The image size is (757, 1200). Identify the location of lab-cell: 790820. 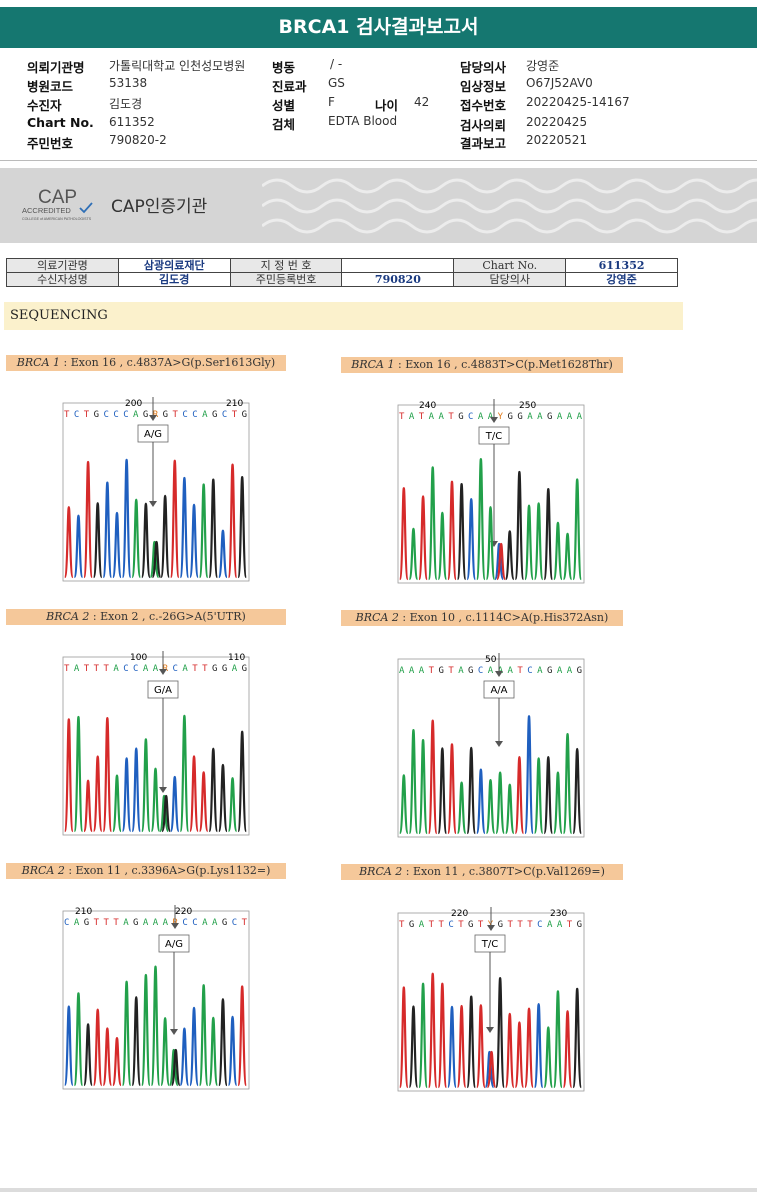
(398, 279).